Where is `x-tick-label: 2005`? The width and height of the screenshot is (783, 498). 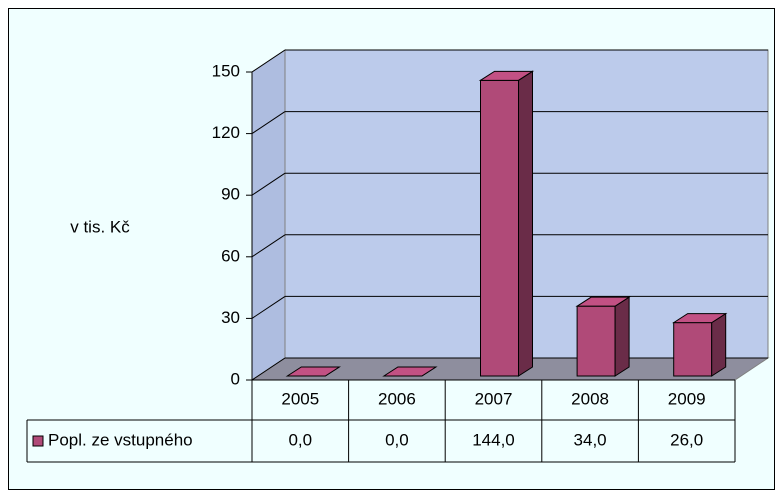 x-tick-label: 2005 is located at coordinates (300, 398).